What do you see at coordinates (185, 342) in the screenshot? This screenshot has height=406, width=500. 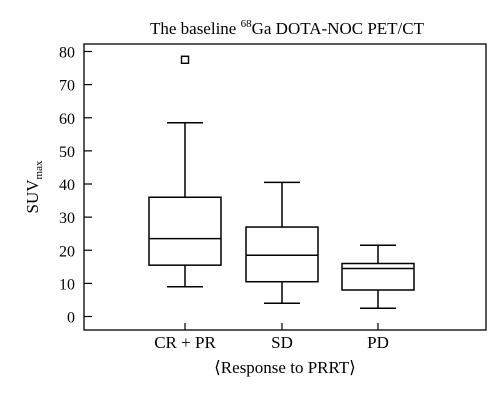 I see `x-tick-label: CR + PR` at bounding box center [185, 342].